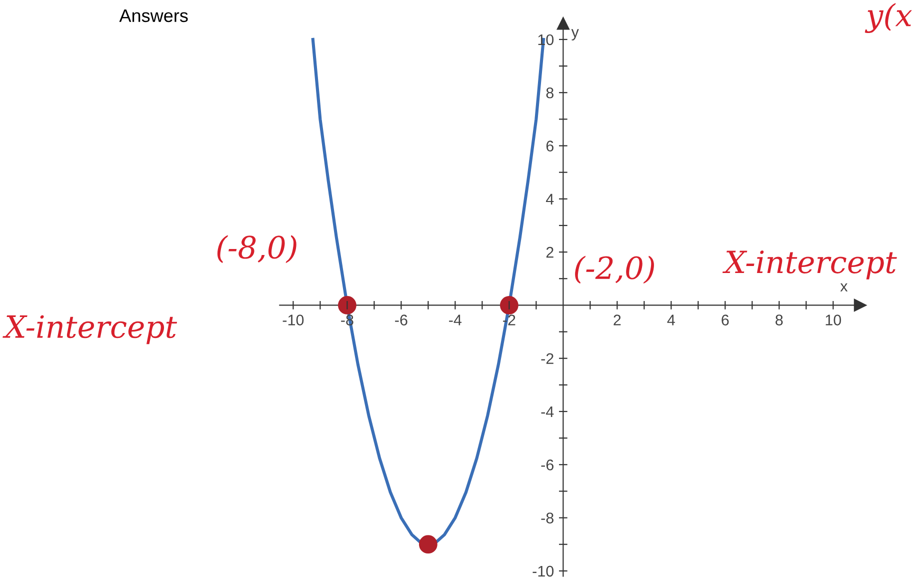 The height and width of the screenshot is (588, 917). I want to click on x-tick-label: -4, so click(455, 320).